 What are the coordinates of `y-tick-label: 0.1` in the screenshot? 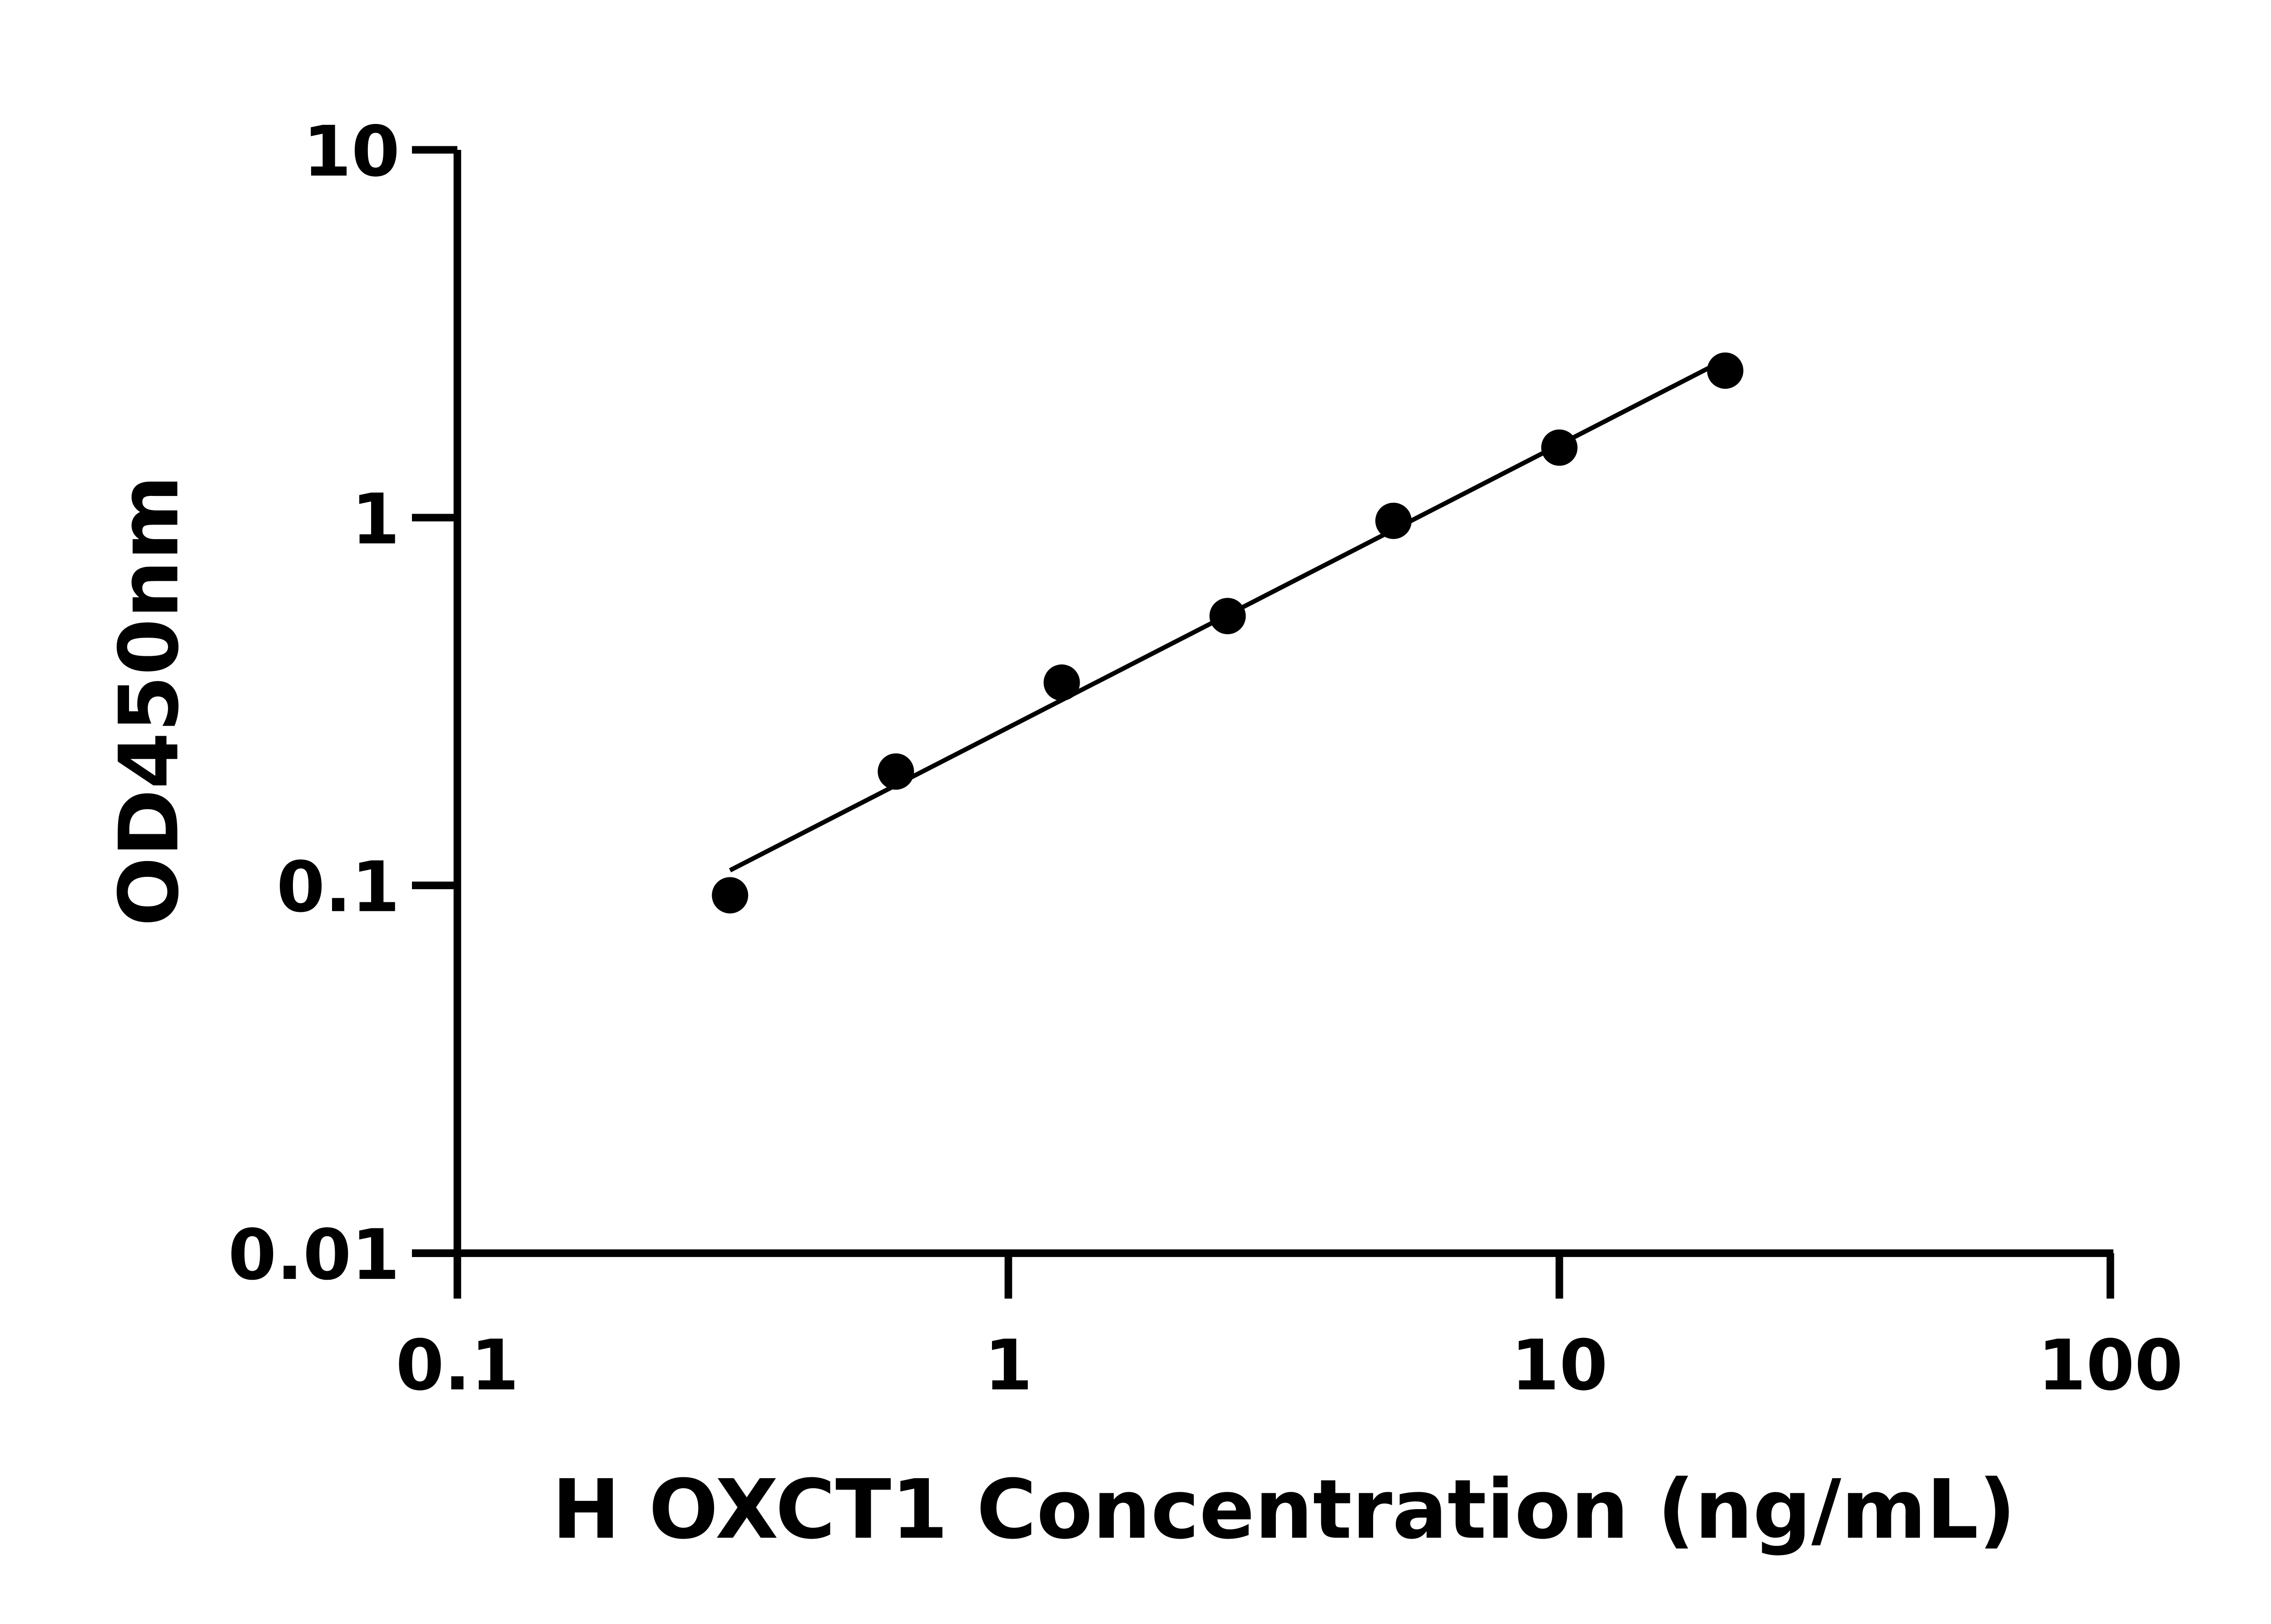 It's located at (338, 887).